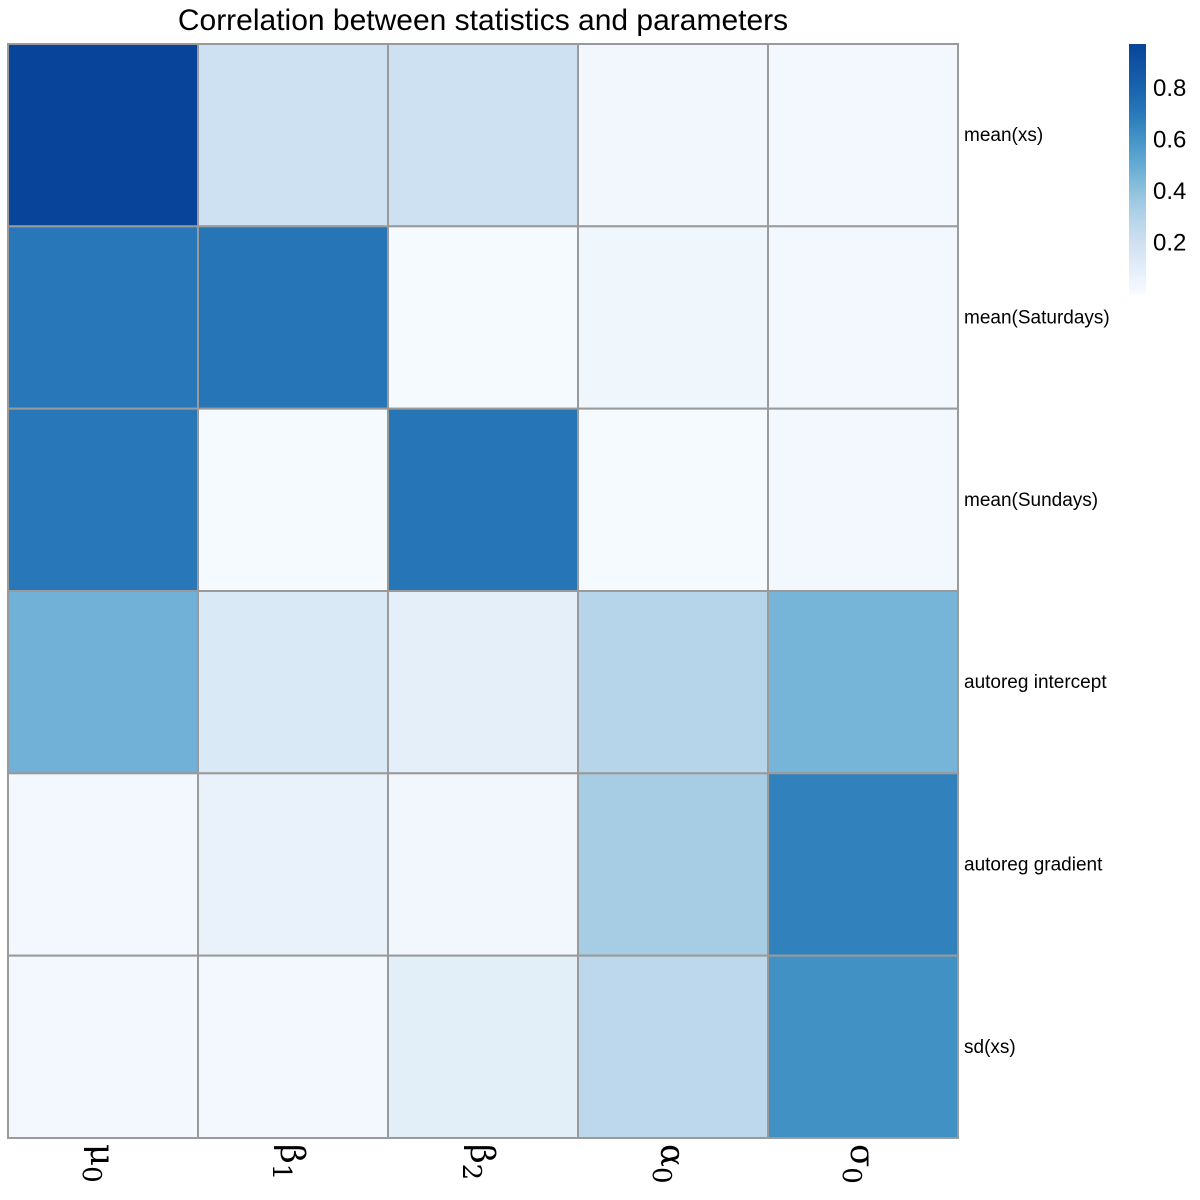 The image size is (1200, 1200). Describe the element at coordinates (1169, 88) in the screenshot. I see `legend-tick-label: 0.8` at that location.